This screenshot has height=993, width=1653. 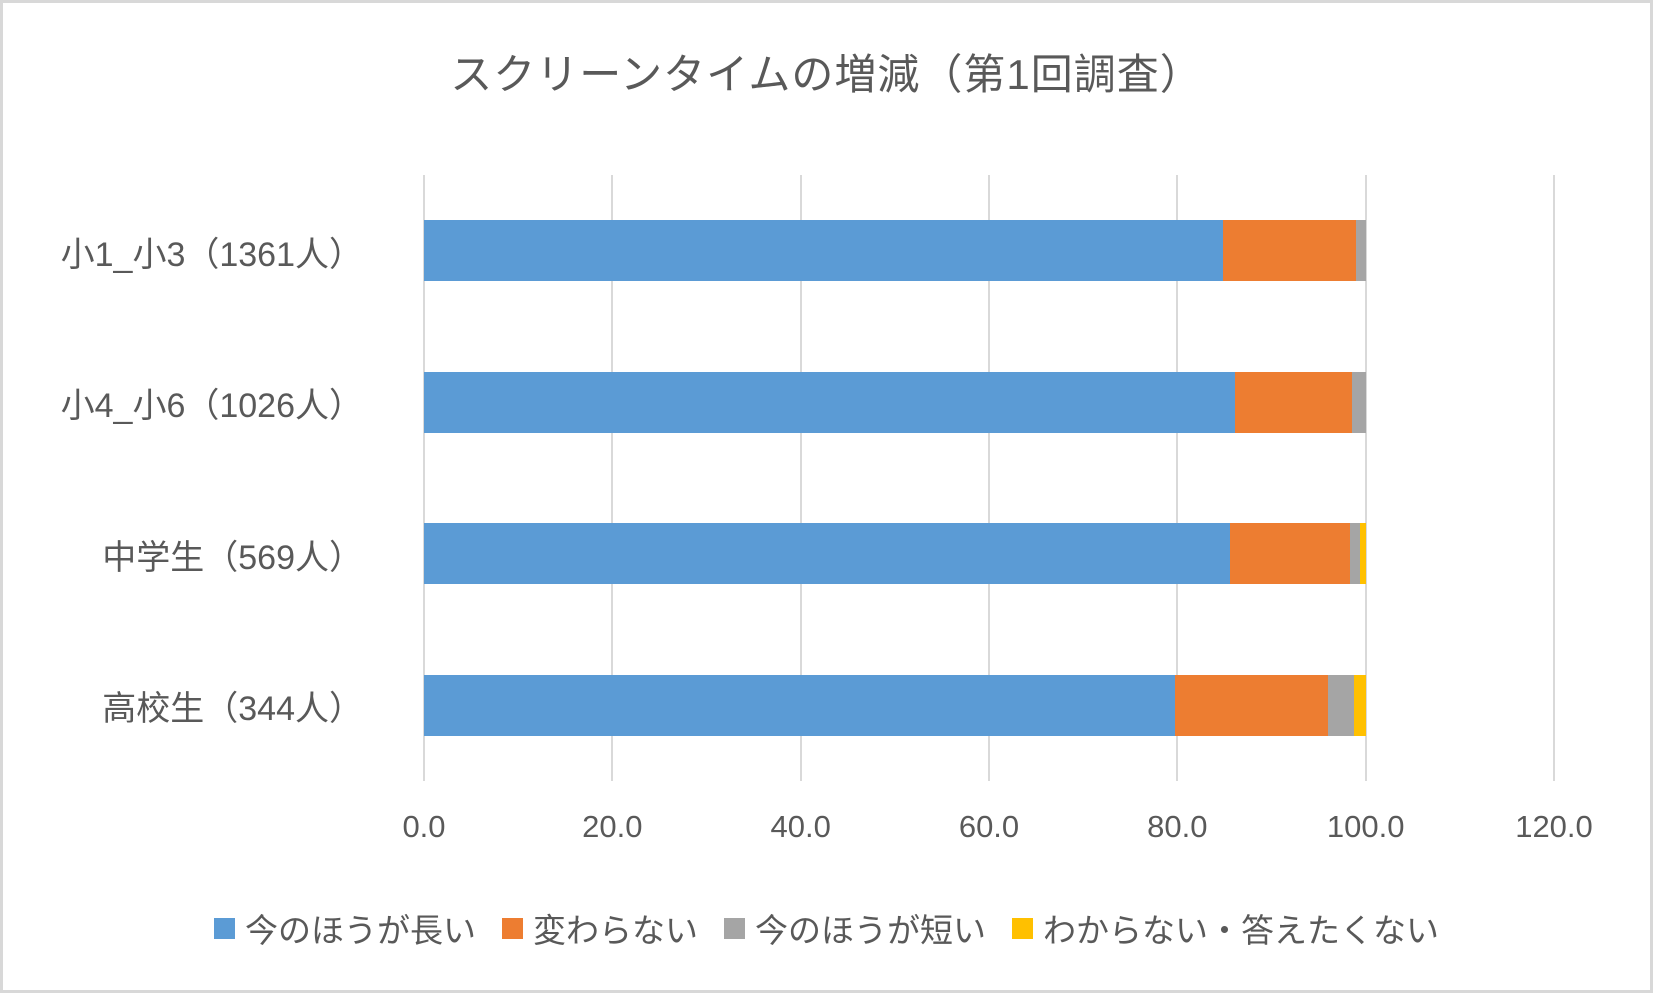 I want to click on x-tick-label: 80.0, so click(x=1177, y=826).